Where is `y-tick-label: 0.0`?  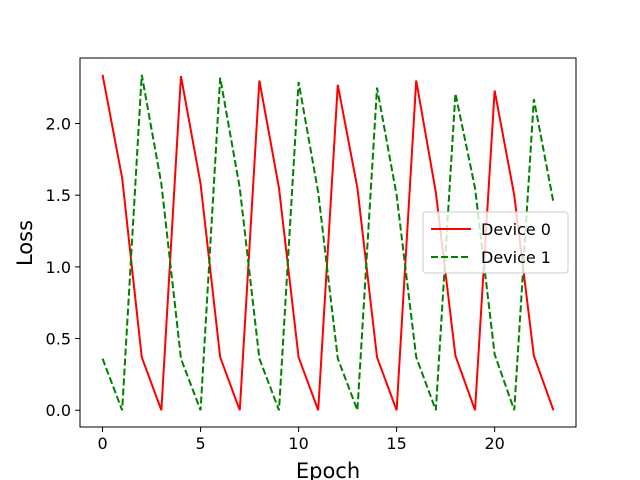
y-tick-label: 0.0 is located at coordinates (58, 410).